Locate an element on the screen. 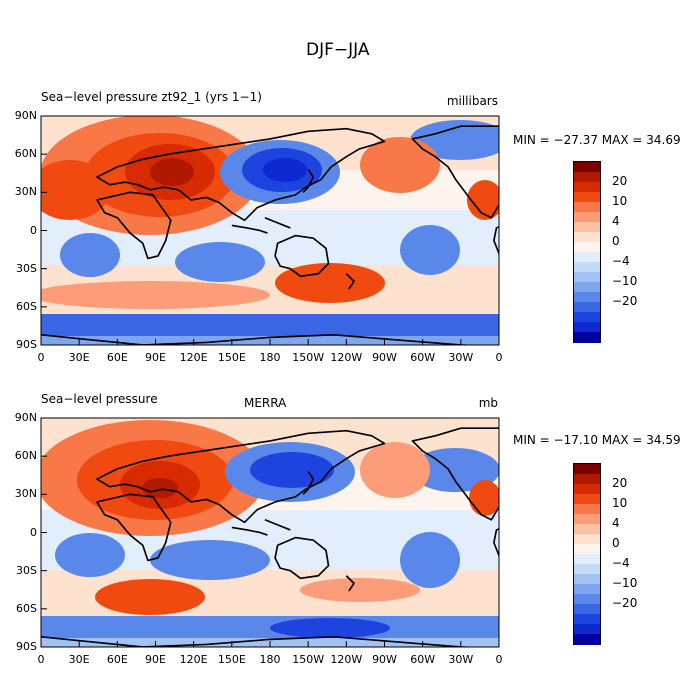 The width and height of the screenshot is (700, 700). panel-1-minmax: MIN = −27.37 MAX = 34.69 is located at coordinates (597, 140).